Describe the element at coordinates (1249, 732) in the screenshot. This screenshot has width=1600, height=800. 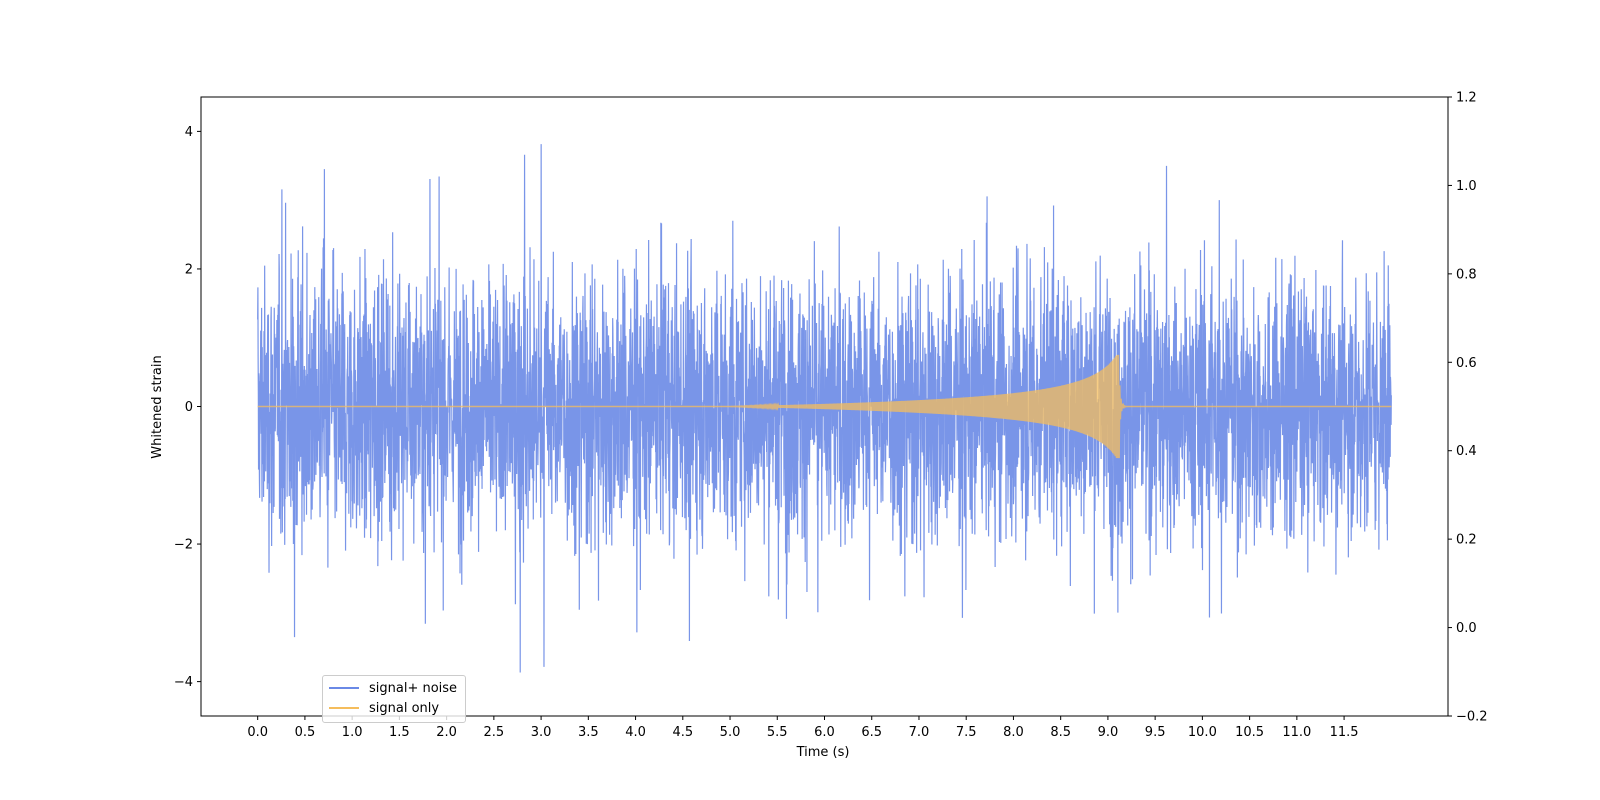
I see `x-tick-label: 10.5` at that location.